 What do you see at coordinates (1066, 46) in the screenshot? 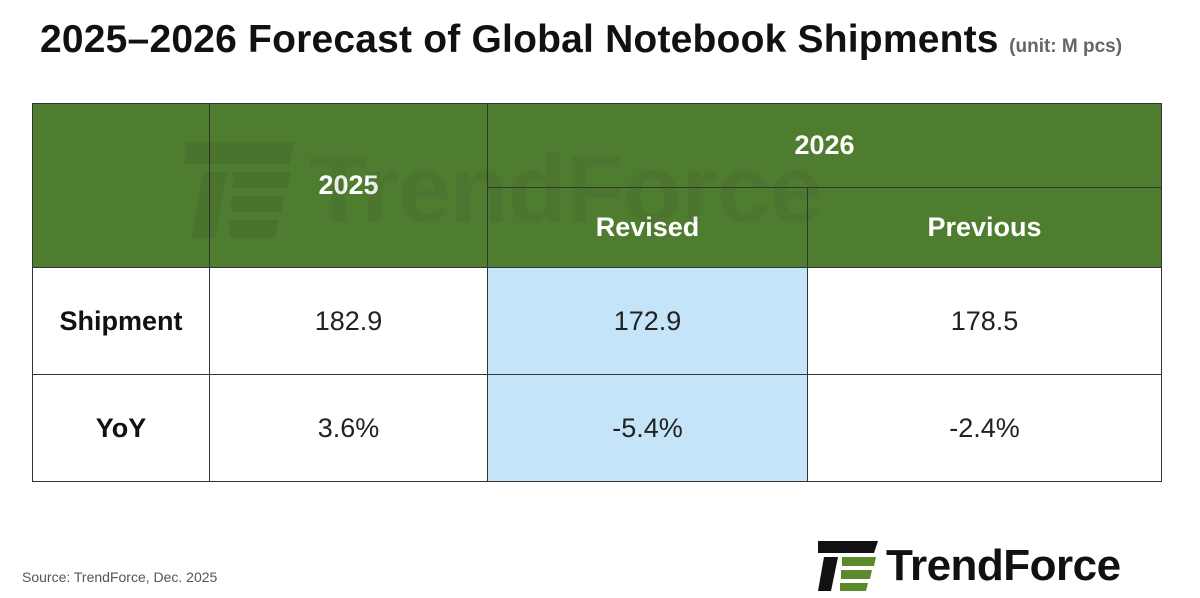
I see `unit-label: (unit: M pcs)` at bounding box center [1066, 46].